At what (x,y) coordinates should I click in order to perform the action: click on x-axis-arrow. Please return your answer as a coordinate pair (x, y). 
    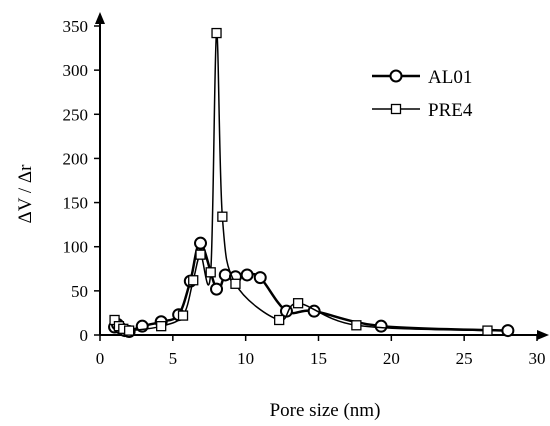
    Looking at the image, I should click on (543, 335).